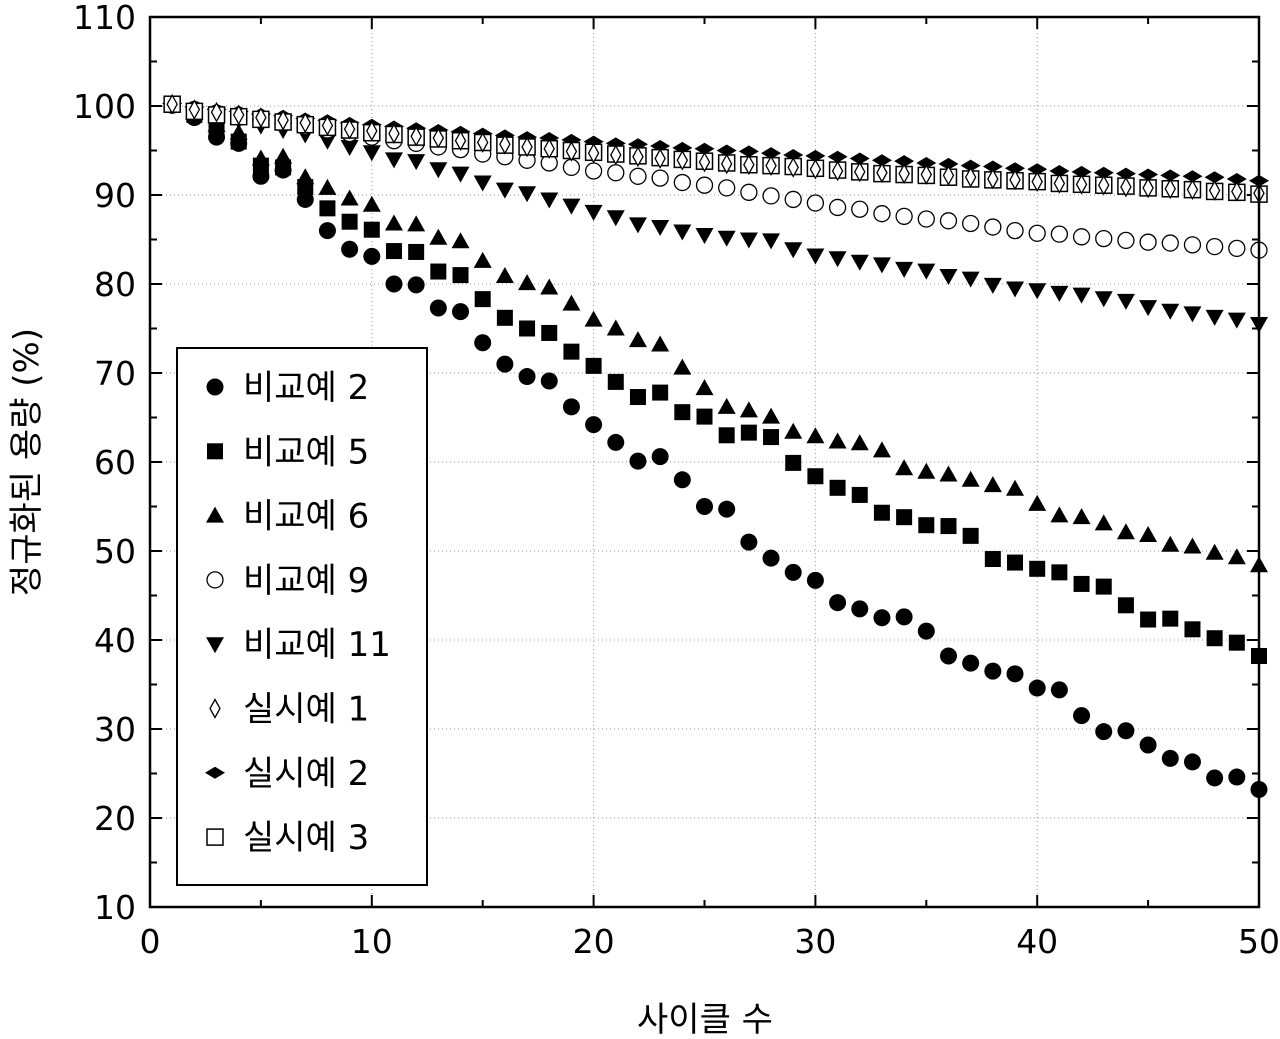 Image resolution: width=1280 pixels, height=1039 pixels. What do you see at coordinates (115, 195) in the screenshot?
I see `y-tick-label: 90` at bounding box center [115, 195].